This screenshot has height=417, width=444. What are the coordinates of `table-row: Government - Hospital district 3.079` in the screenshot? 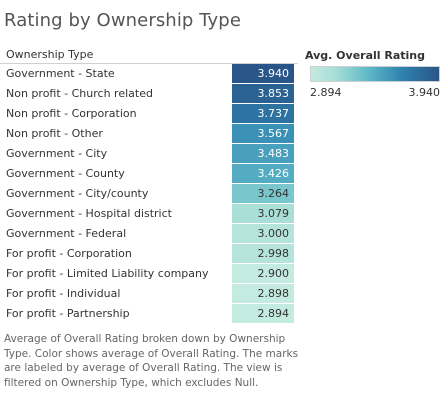 It's located at (149, 214).